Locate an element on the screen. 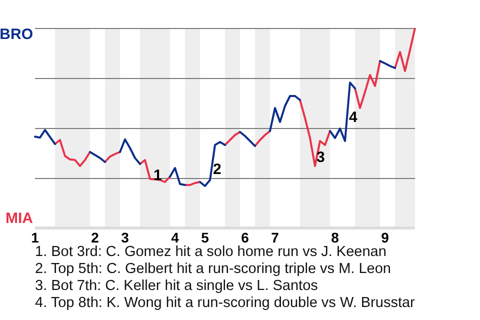 Image resolution: width=480 pixels, height=320 pixels. x-tick-label: 9 is located at coordinates (385, 237).